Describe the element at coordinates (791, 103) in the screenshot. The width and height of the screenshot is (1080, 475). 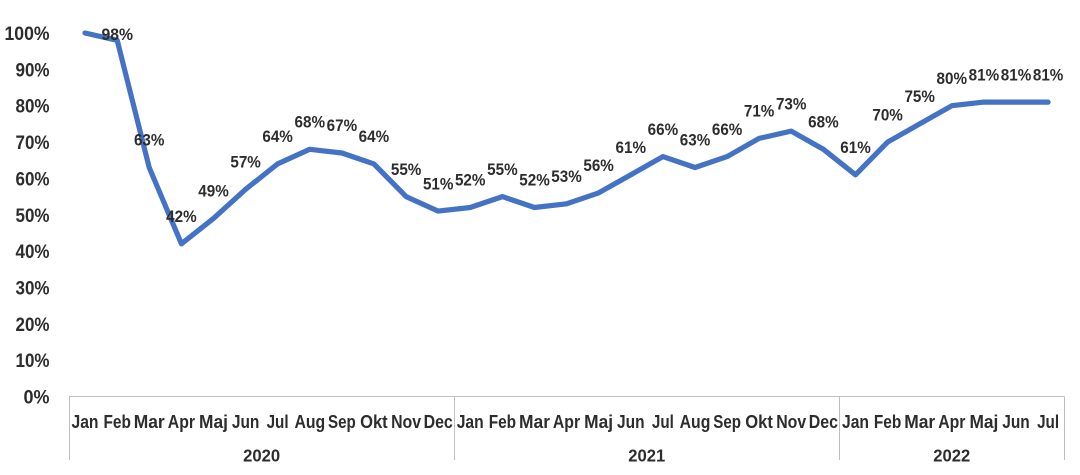
I see `svg-text: 73%` at that location.